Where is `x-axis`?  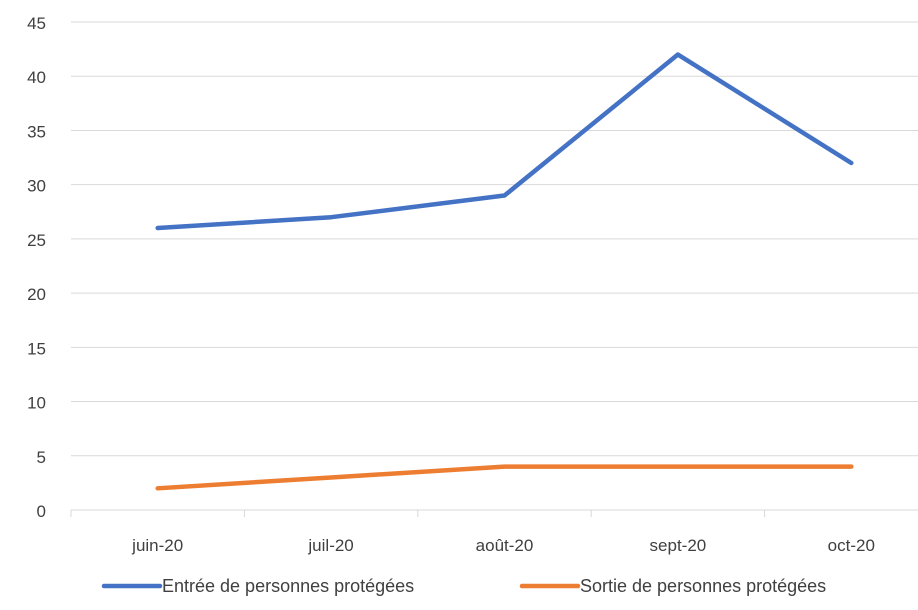 x-axis is located at coordinates (494, 513).